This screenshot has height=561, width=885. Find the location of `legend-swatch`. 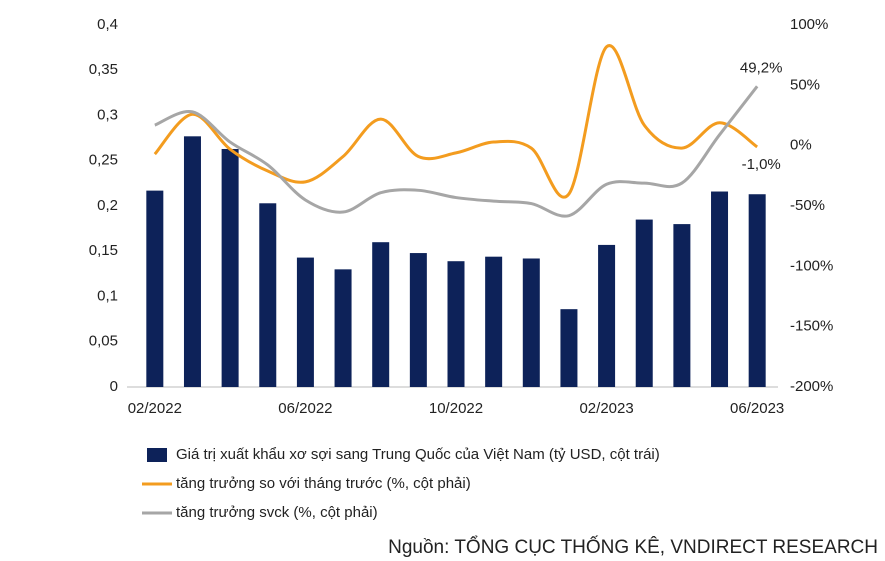

legend-swatch is located at coordinates (157, 455).